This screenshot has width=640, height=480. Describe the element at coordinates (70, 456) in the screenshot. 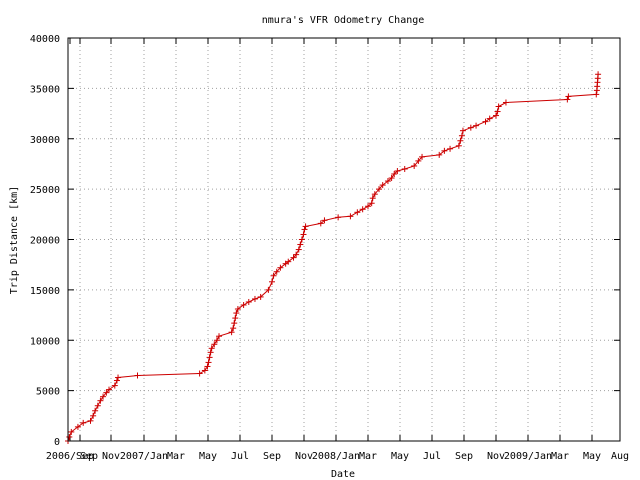

I see `x-tick-label: 2006/Sep` at that location.